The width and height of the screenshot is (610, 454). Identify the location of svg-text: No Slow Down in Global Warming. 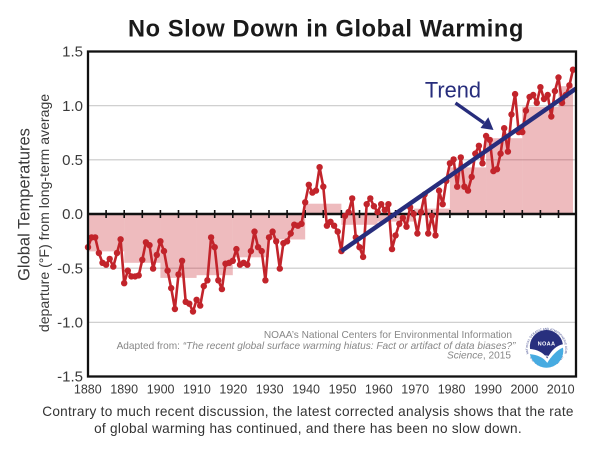
(326, 30).